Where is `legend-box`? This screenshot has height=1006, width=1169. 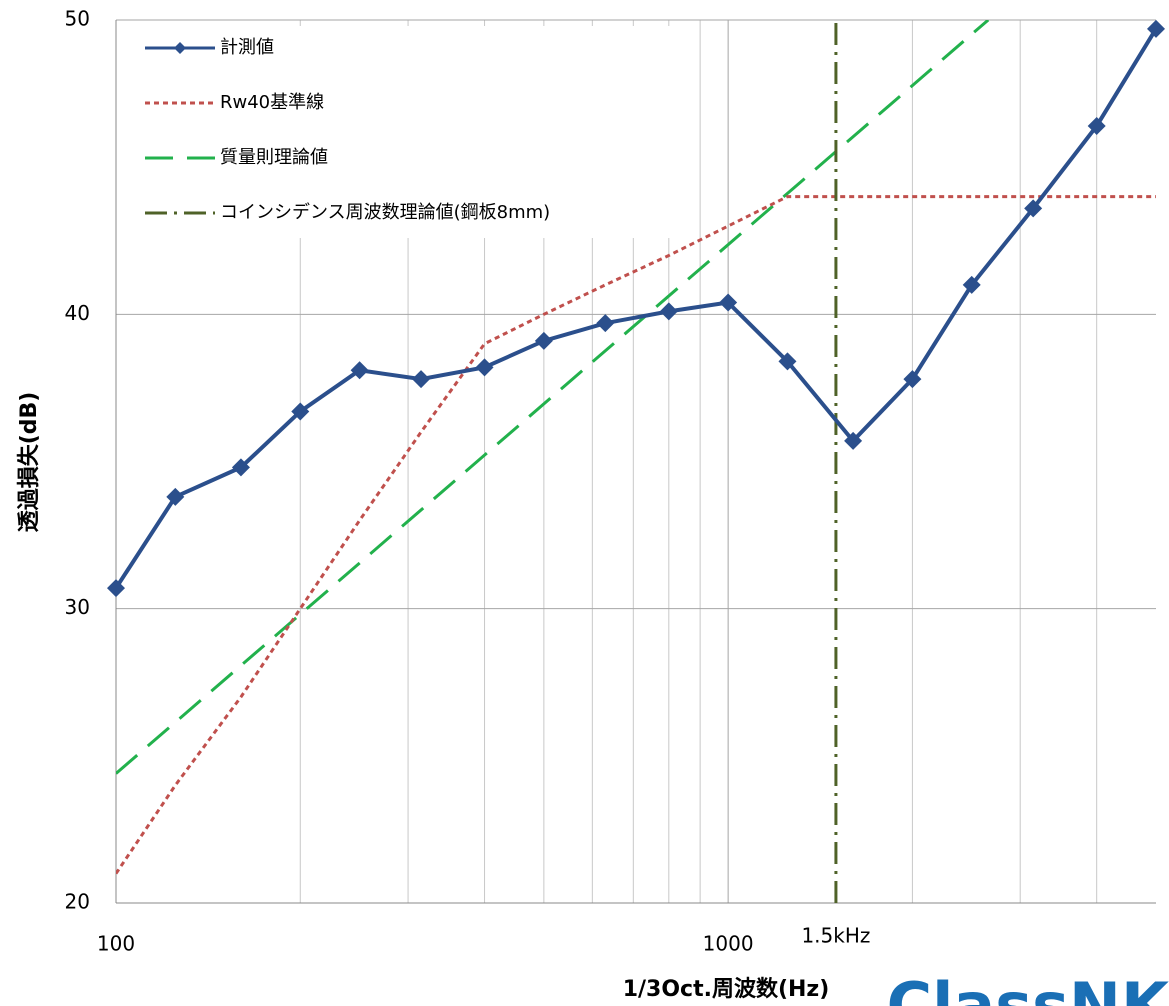
legend-box is located at coordinates (404, 132).